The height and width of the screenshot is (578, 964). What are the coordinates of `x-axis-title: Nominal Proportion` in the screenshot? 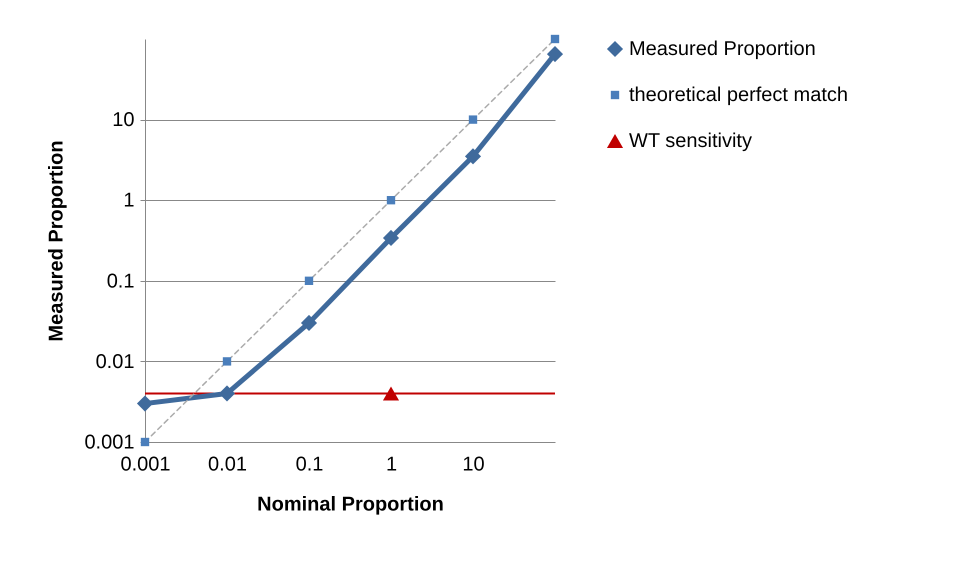 It's located at (350, 505).